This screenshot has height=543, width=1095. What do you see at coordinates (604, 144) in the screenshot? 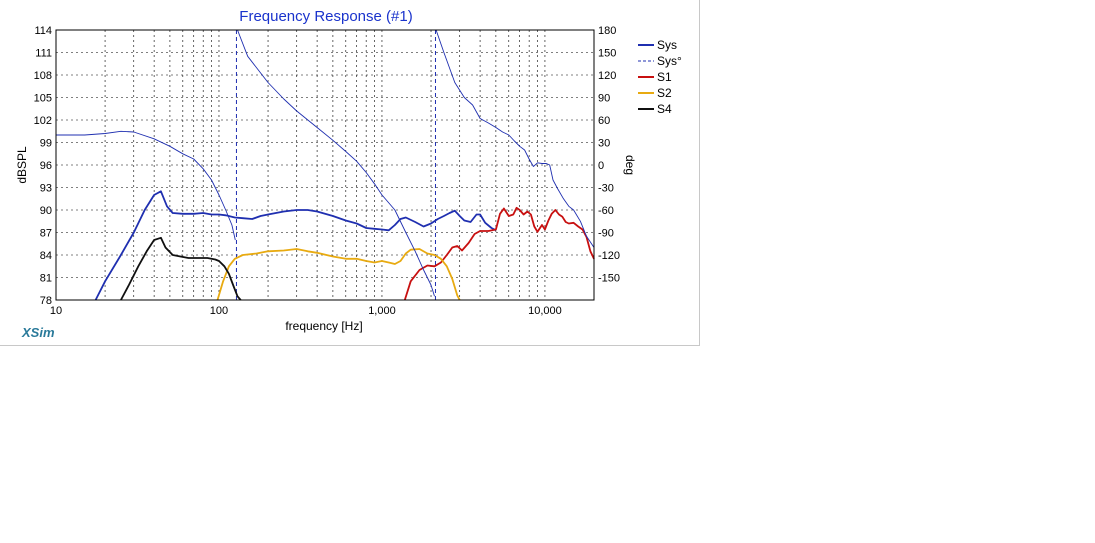
I see `y2-tick-label: 30` at bounding box center [604, 144].